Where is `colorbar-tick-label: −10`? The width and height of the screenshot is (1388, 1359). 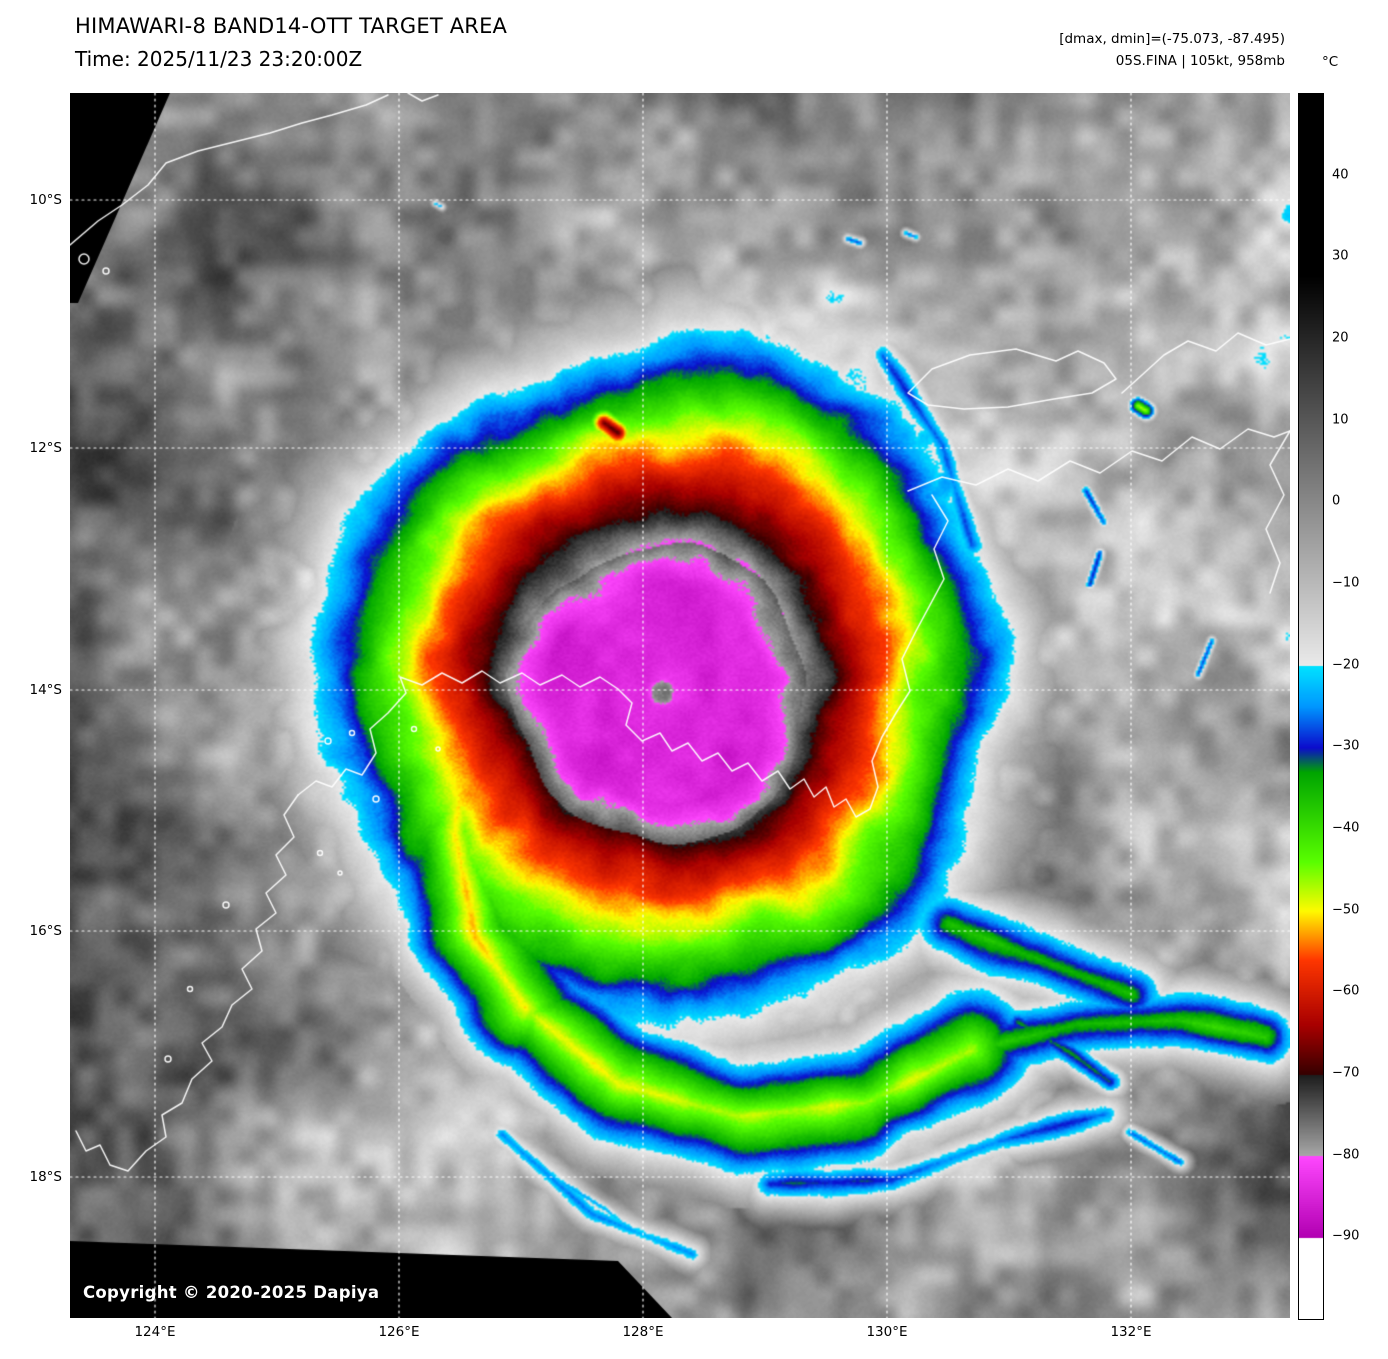
colorbar-tick-label: −10 is located at coordinates (1346, 583).